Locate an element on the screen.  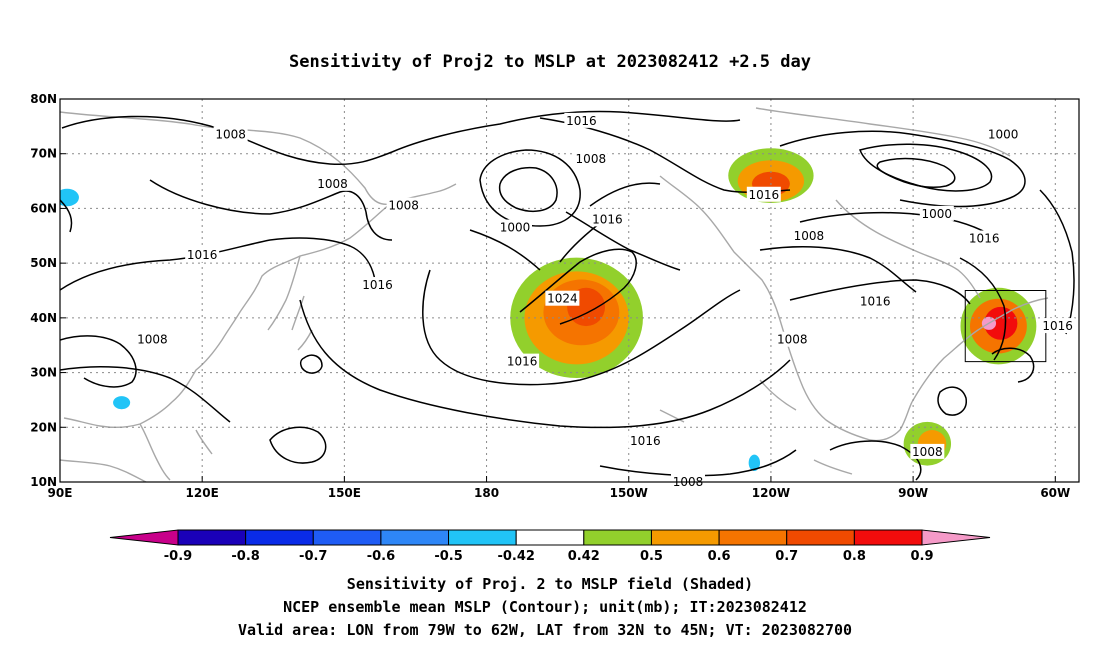
colorbar-label: -0.5 is located at coordinates (448, 556).